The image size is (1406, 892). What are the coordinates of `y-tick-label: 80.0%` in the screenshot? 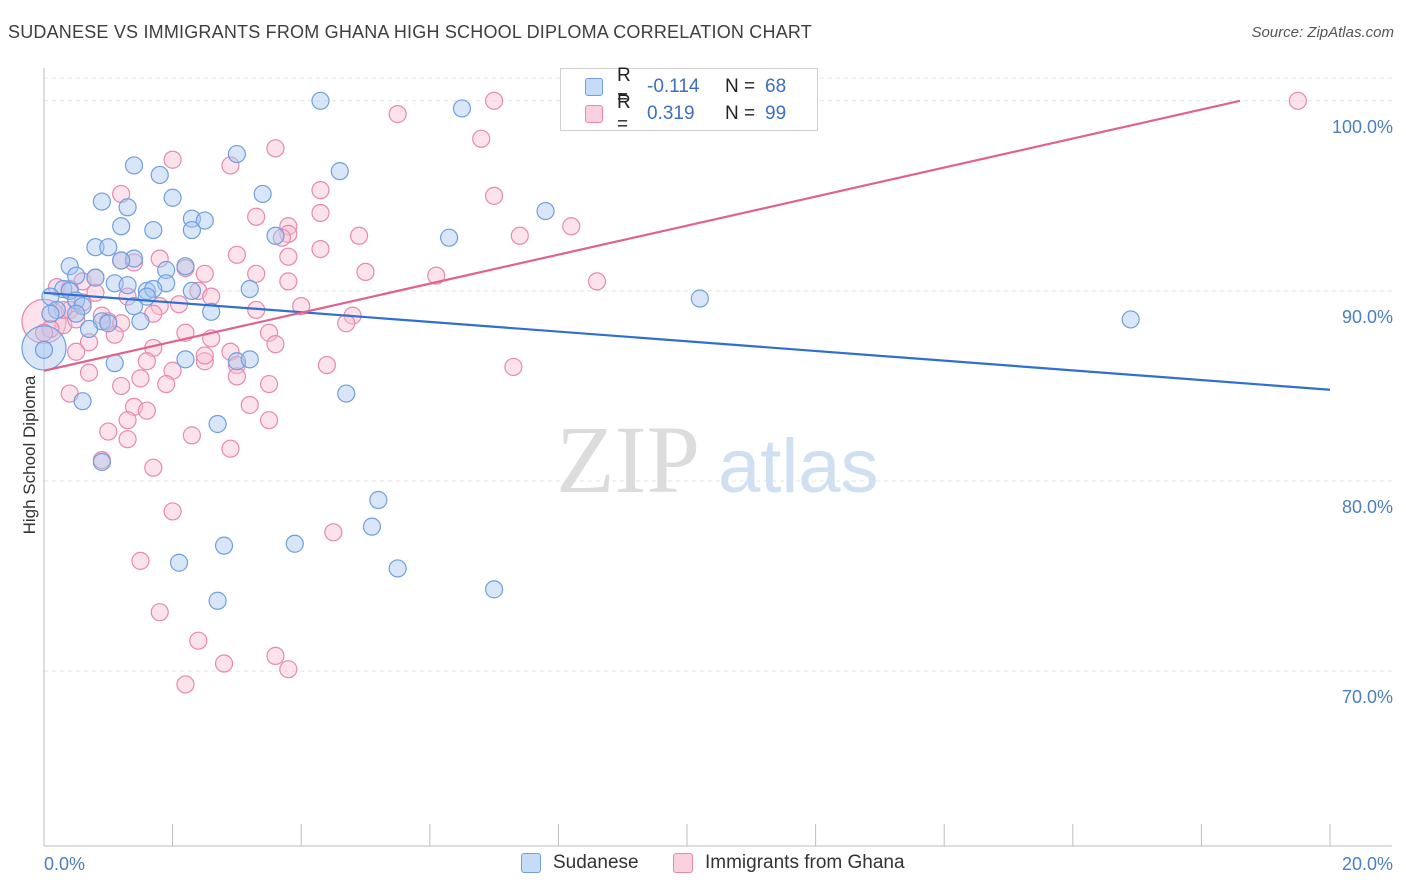 It's located at (1367, 507).